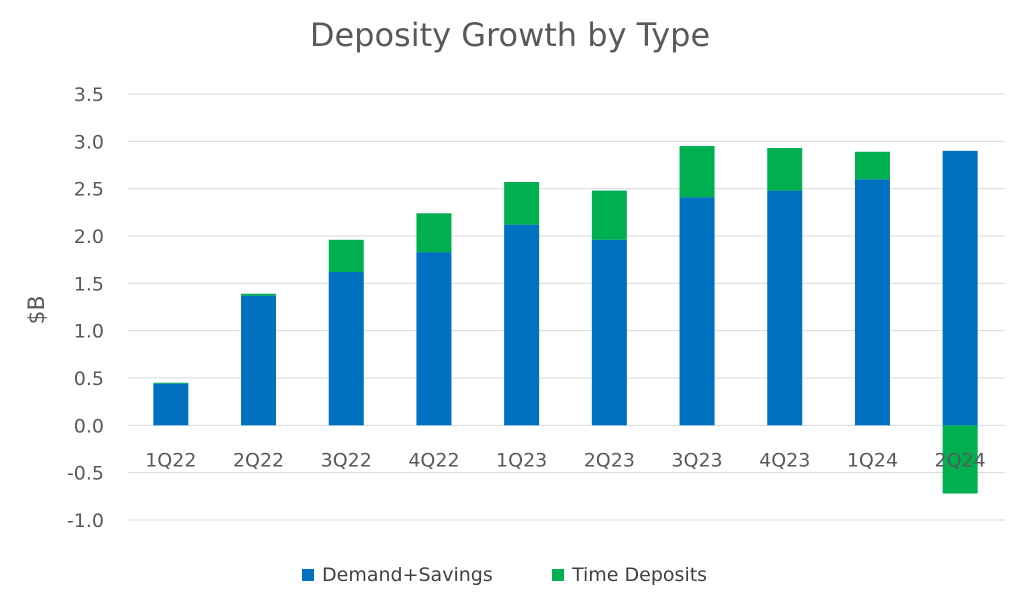 The width and height of the screenshot is (1020, 612). I want to click on legend: Demand+Savings Time Deposits, so click(504, 575).